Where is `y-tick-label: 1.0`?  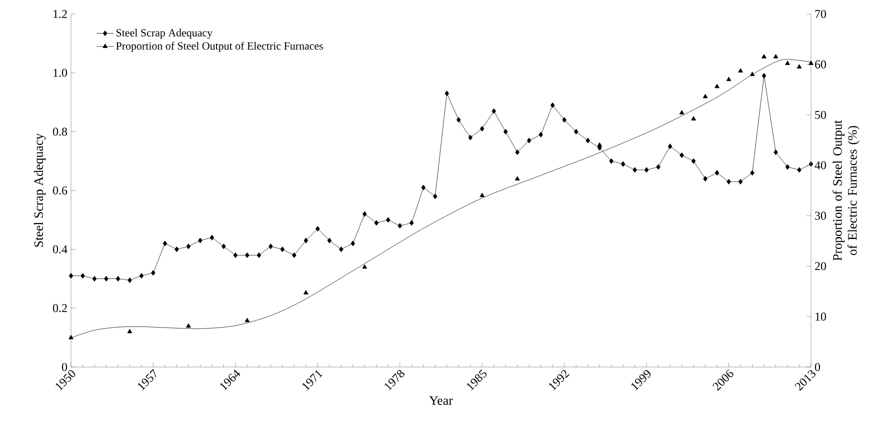 y-tick-label: 1.0 is located at coordinates (61, 72).